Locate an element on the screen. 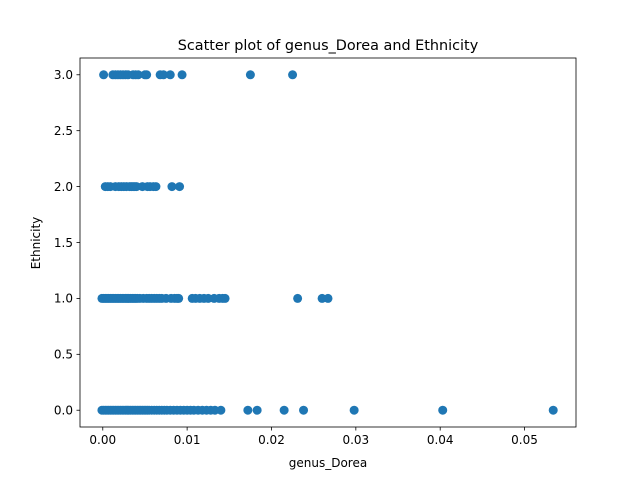 The image size is (640, 480). x-tick-label: 0.04 is located at coordinates (440, 440).